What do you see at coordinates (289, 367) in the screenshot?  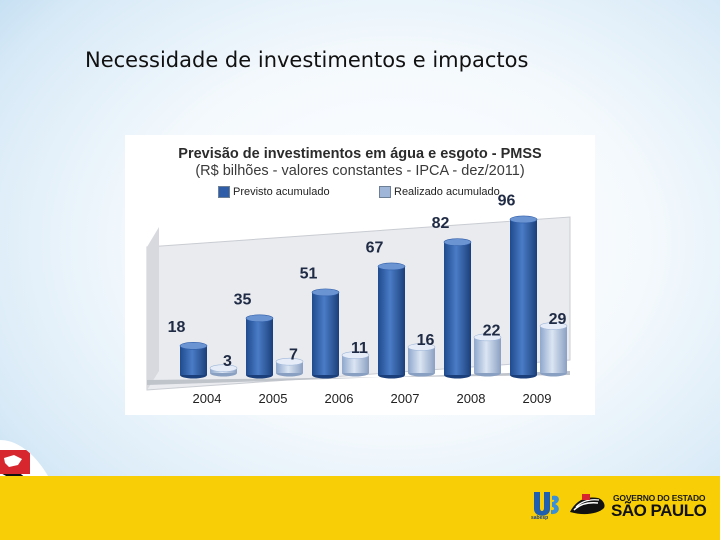 I see `bar-realizado-2005` at bounding box center [289, 367].